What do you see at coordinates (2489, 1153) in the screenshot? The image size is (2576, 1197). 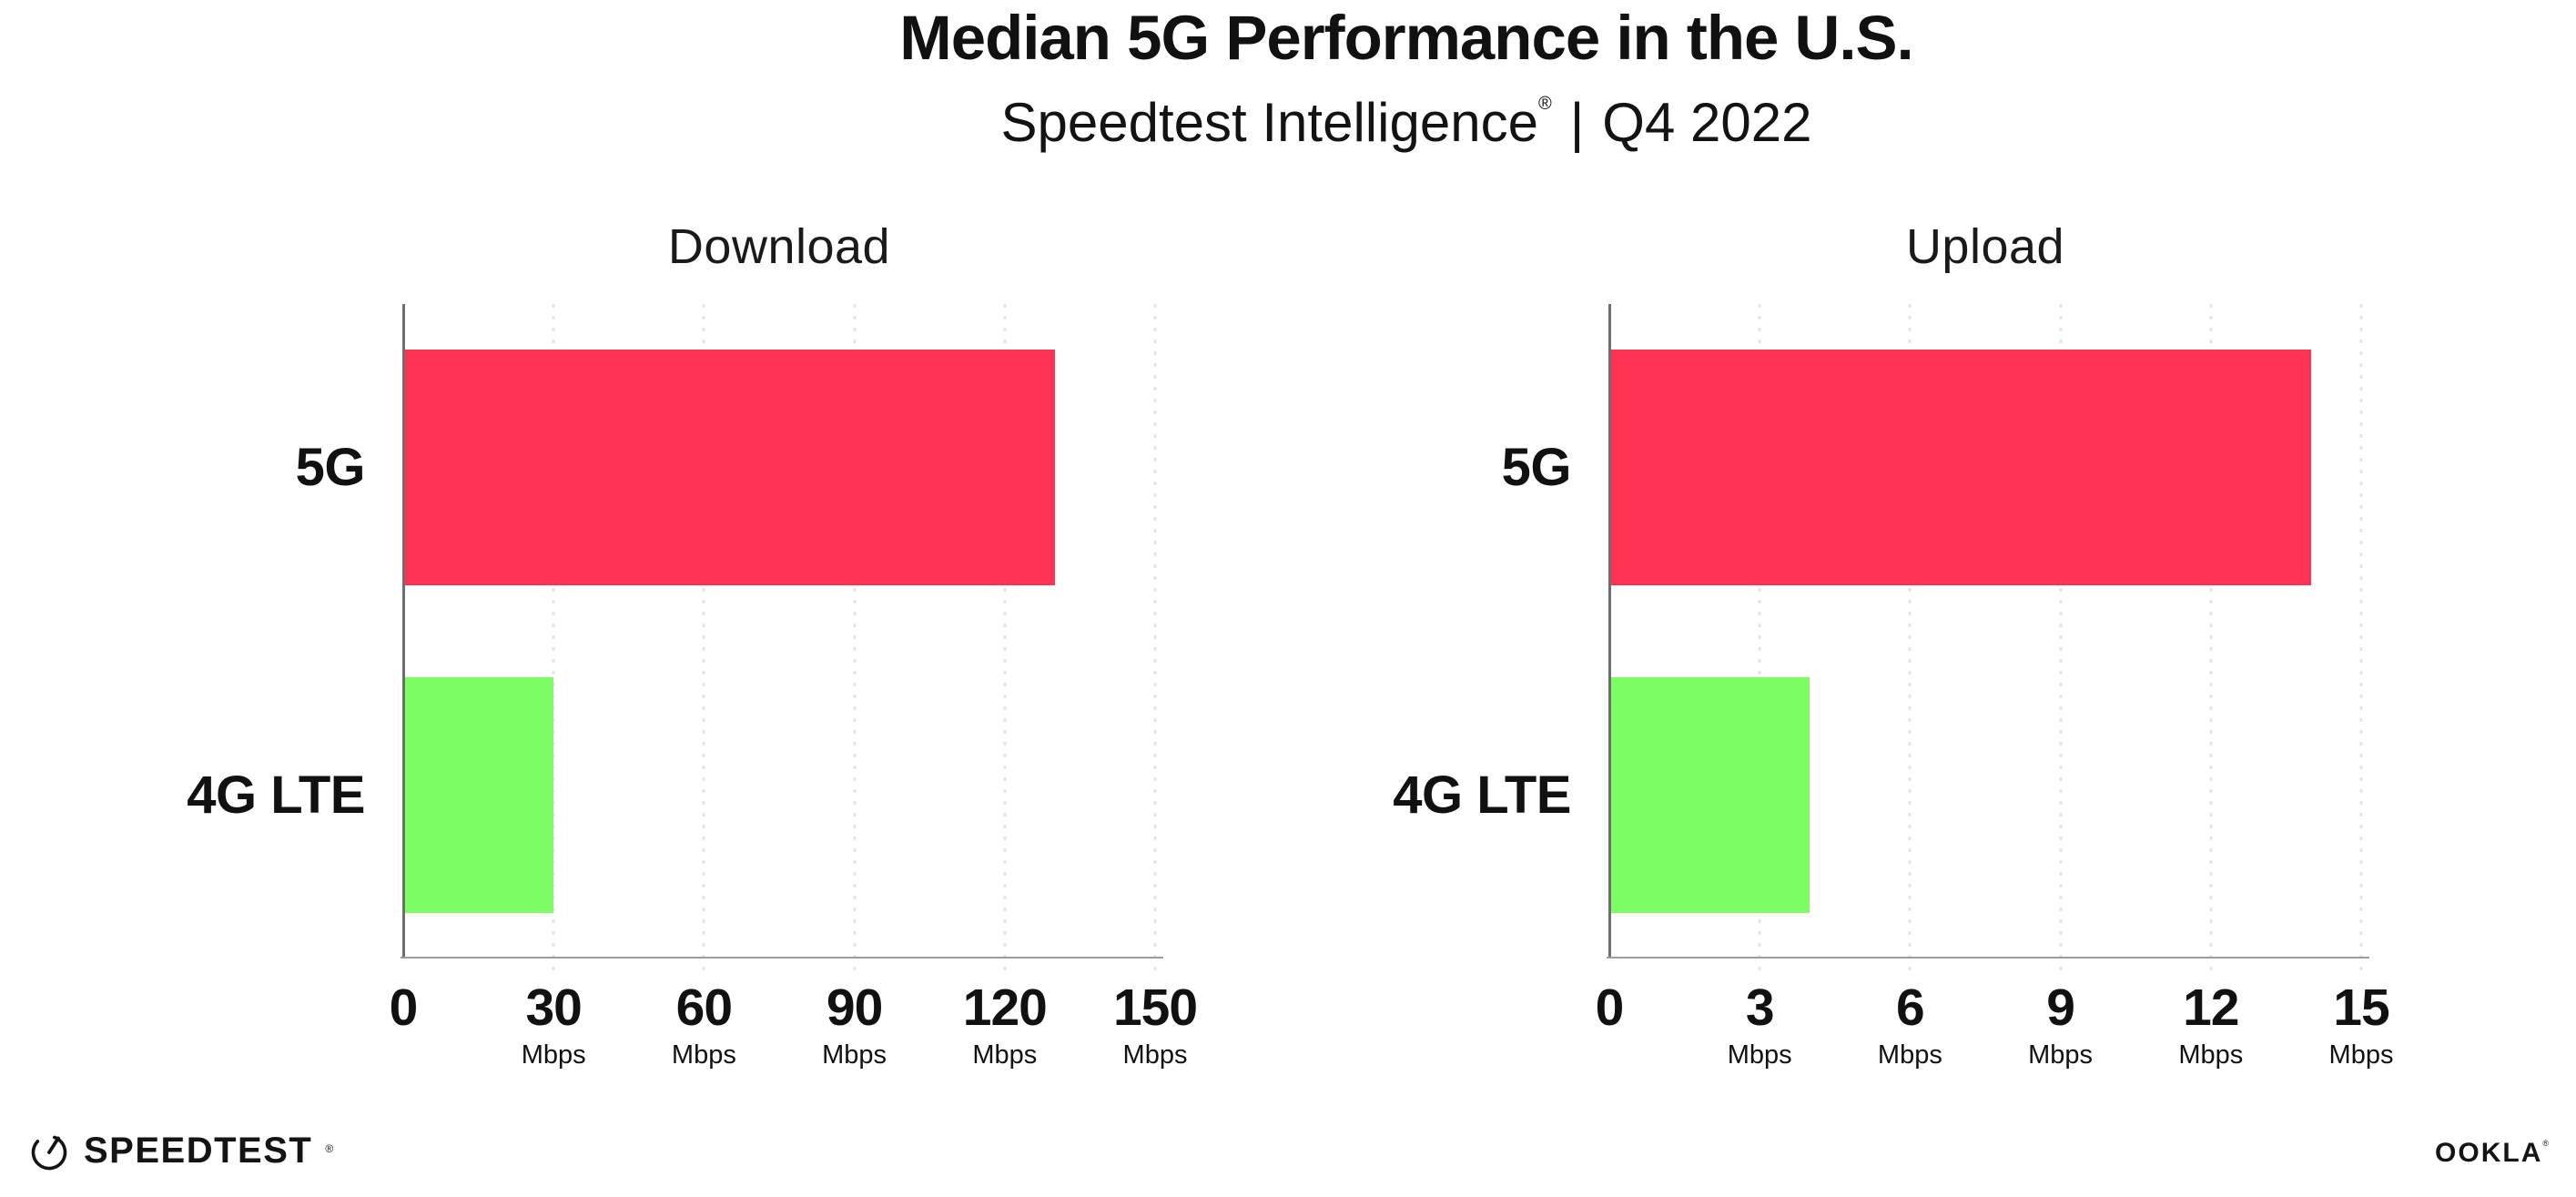 I see `ookla-wordmark: OOKLA` at bounding box center [2489, 1153].